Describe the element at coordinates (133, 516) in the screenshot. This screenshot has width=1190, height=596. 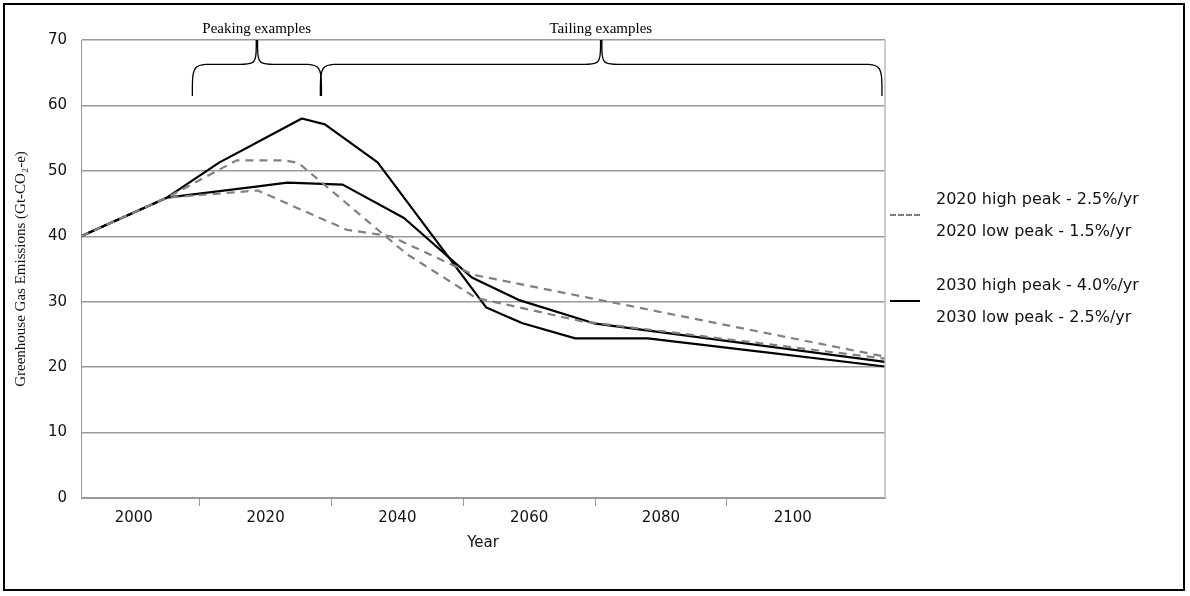
I see `x-tick-label: 2000` at that location.